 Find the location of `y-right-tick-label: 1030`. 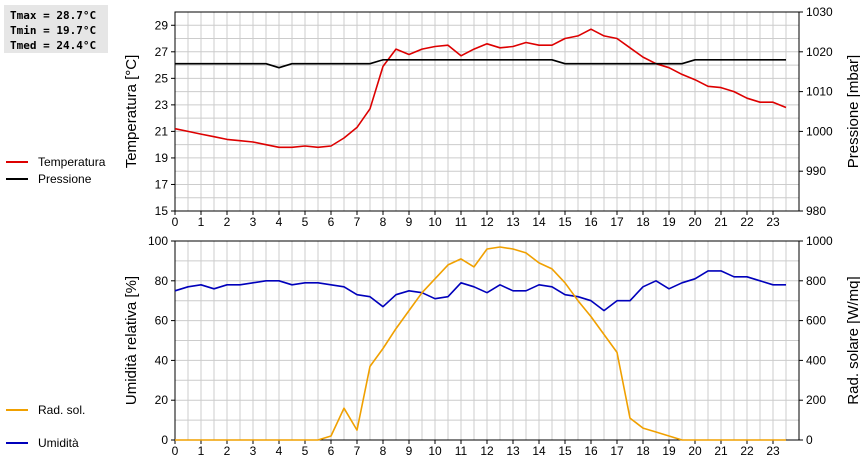

y-right-tick-label: 1030 is located at coordinates (819, 12).